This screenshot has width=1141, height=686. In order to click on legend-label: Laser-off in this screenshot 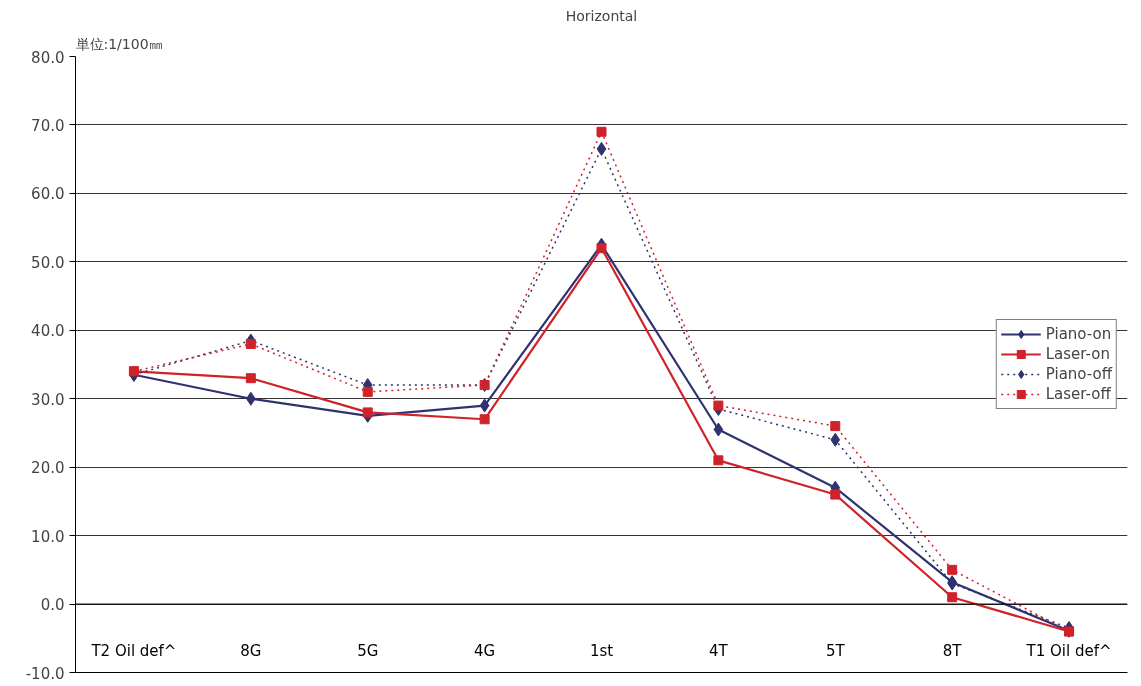, I will do `click(1078, 394)`.